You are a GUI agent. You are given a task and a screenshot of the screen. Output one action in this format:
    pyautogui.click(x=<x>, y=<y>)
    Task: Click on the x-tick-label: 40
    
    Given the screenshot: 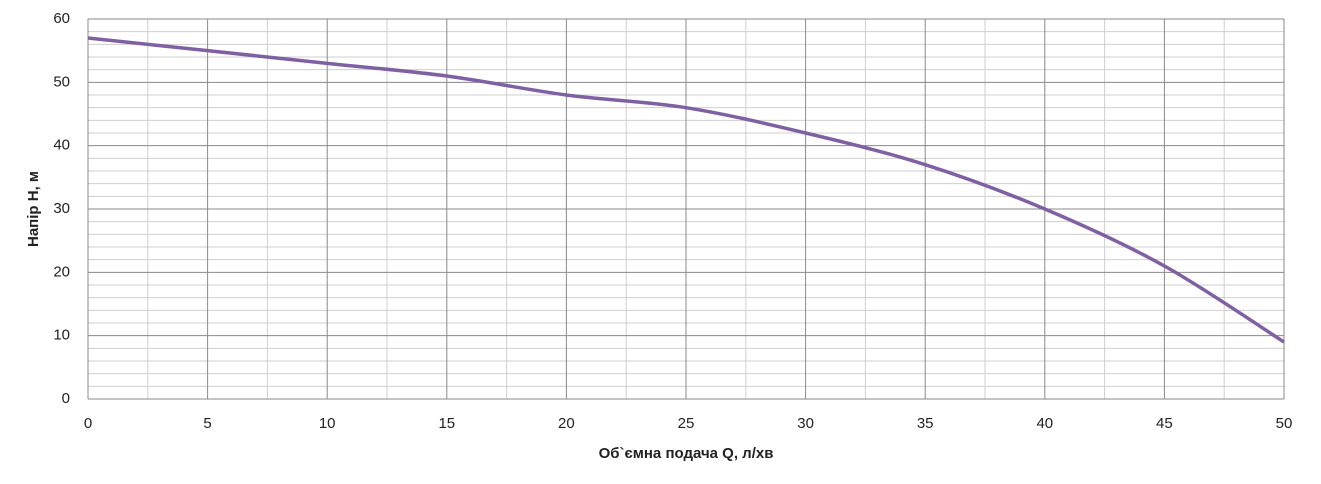 What is the action you would take?
    pyautogui.click(x=1044, y=423)
    